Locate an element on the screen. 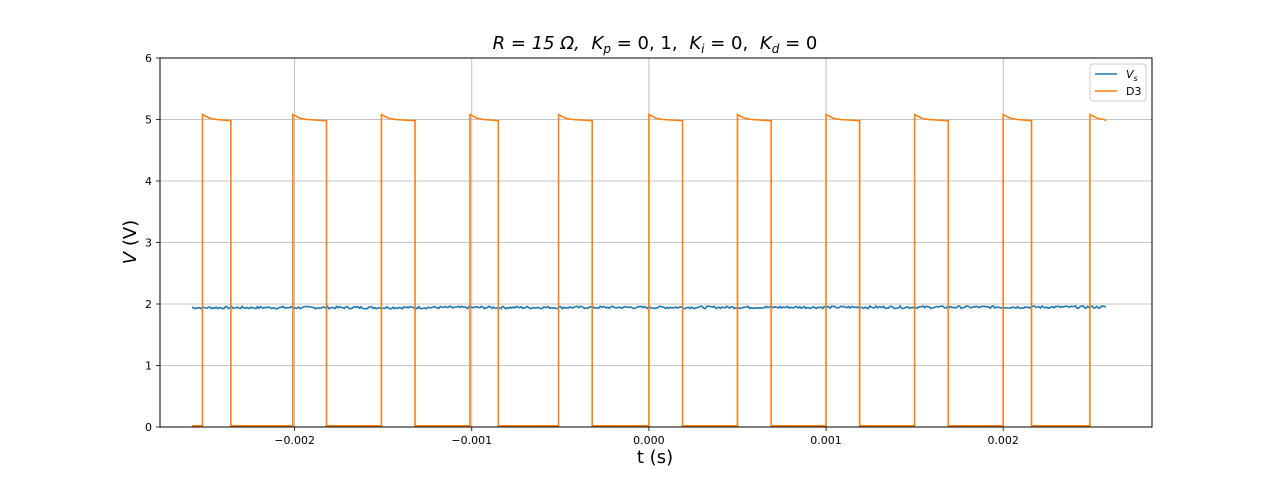 This screenshot has height=480, width=1280. y-axis-label: V (V) is located at coordinates (130, 242).